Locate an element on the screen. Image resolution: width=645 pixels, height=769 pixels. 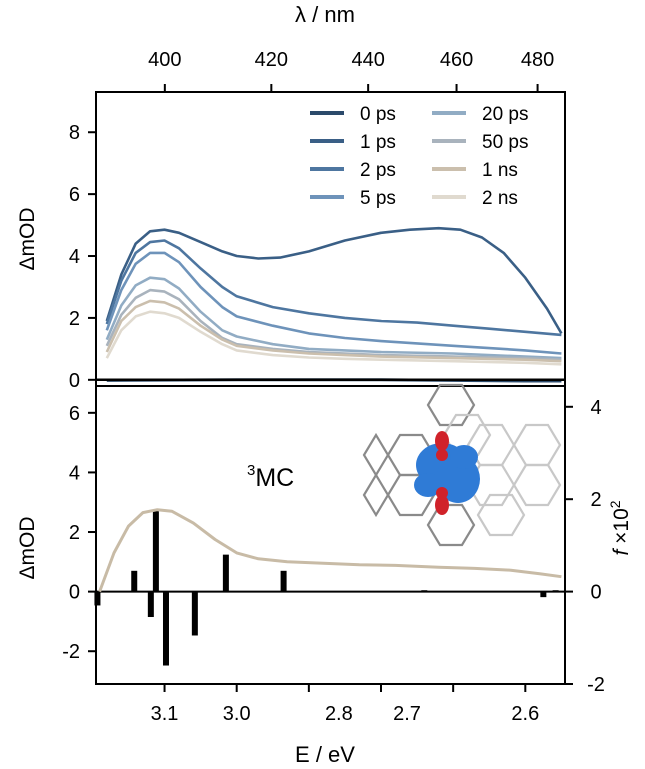
bottom-xtick-label: 2.6 is located at coordinates (525, 714).